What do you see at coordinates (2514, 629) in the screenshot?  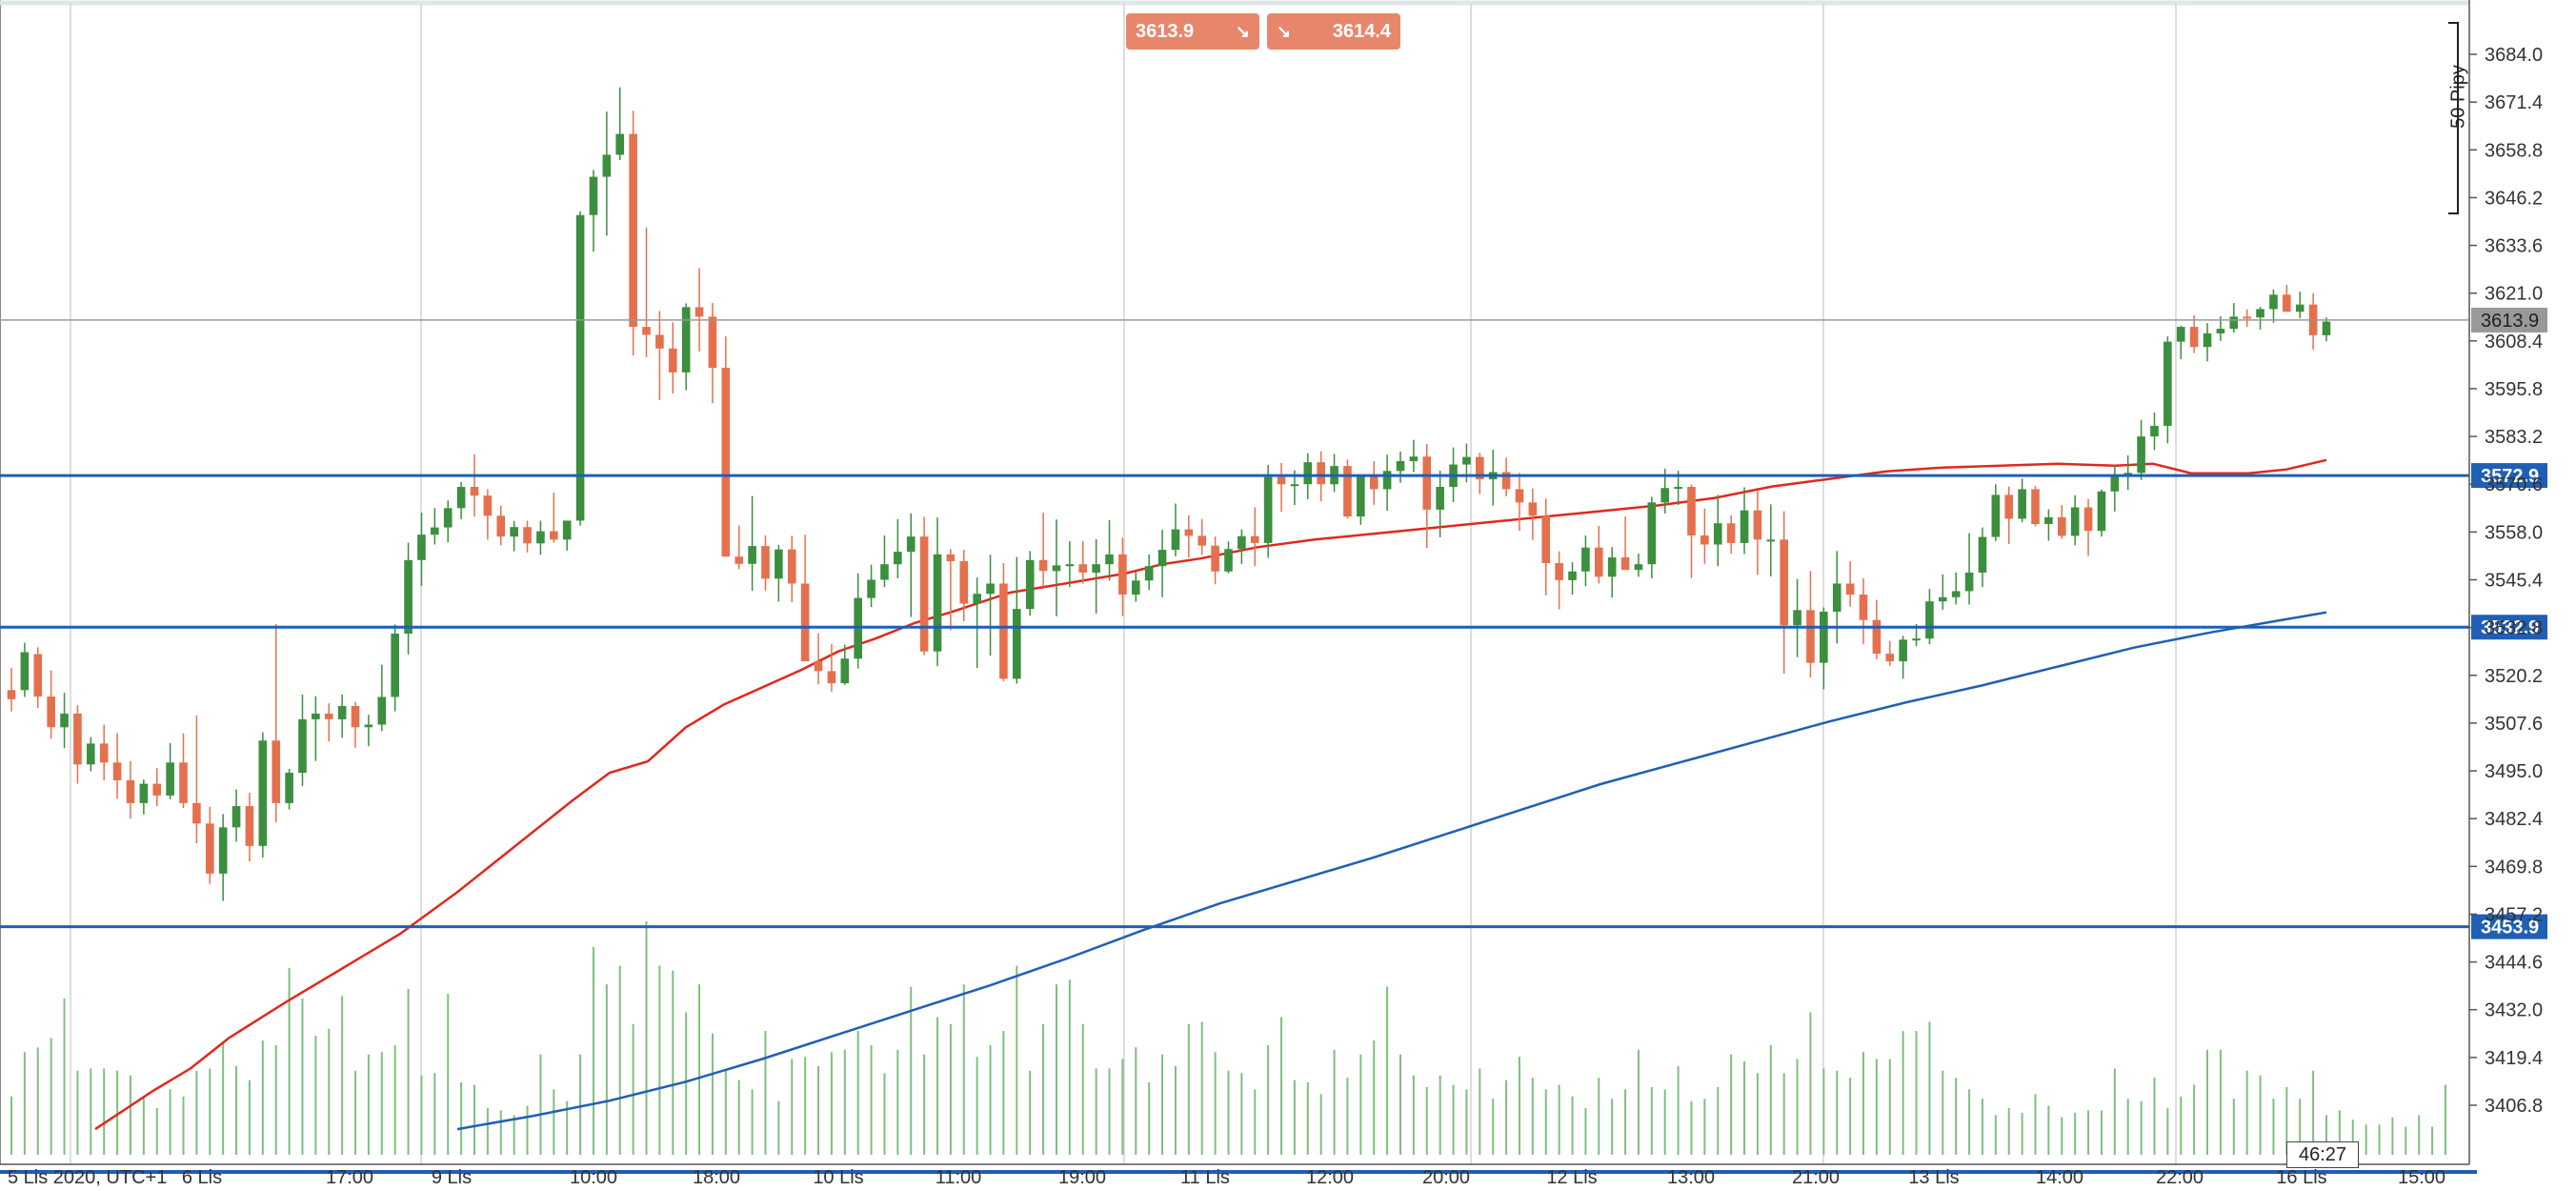 I see `price-tick-label: 3532.8` at bounding box center [2514, 629].